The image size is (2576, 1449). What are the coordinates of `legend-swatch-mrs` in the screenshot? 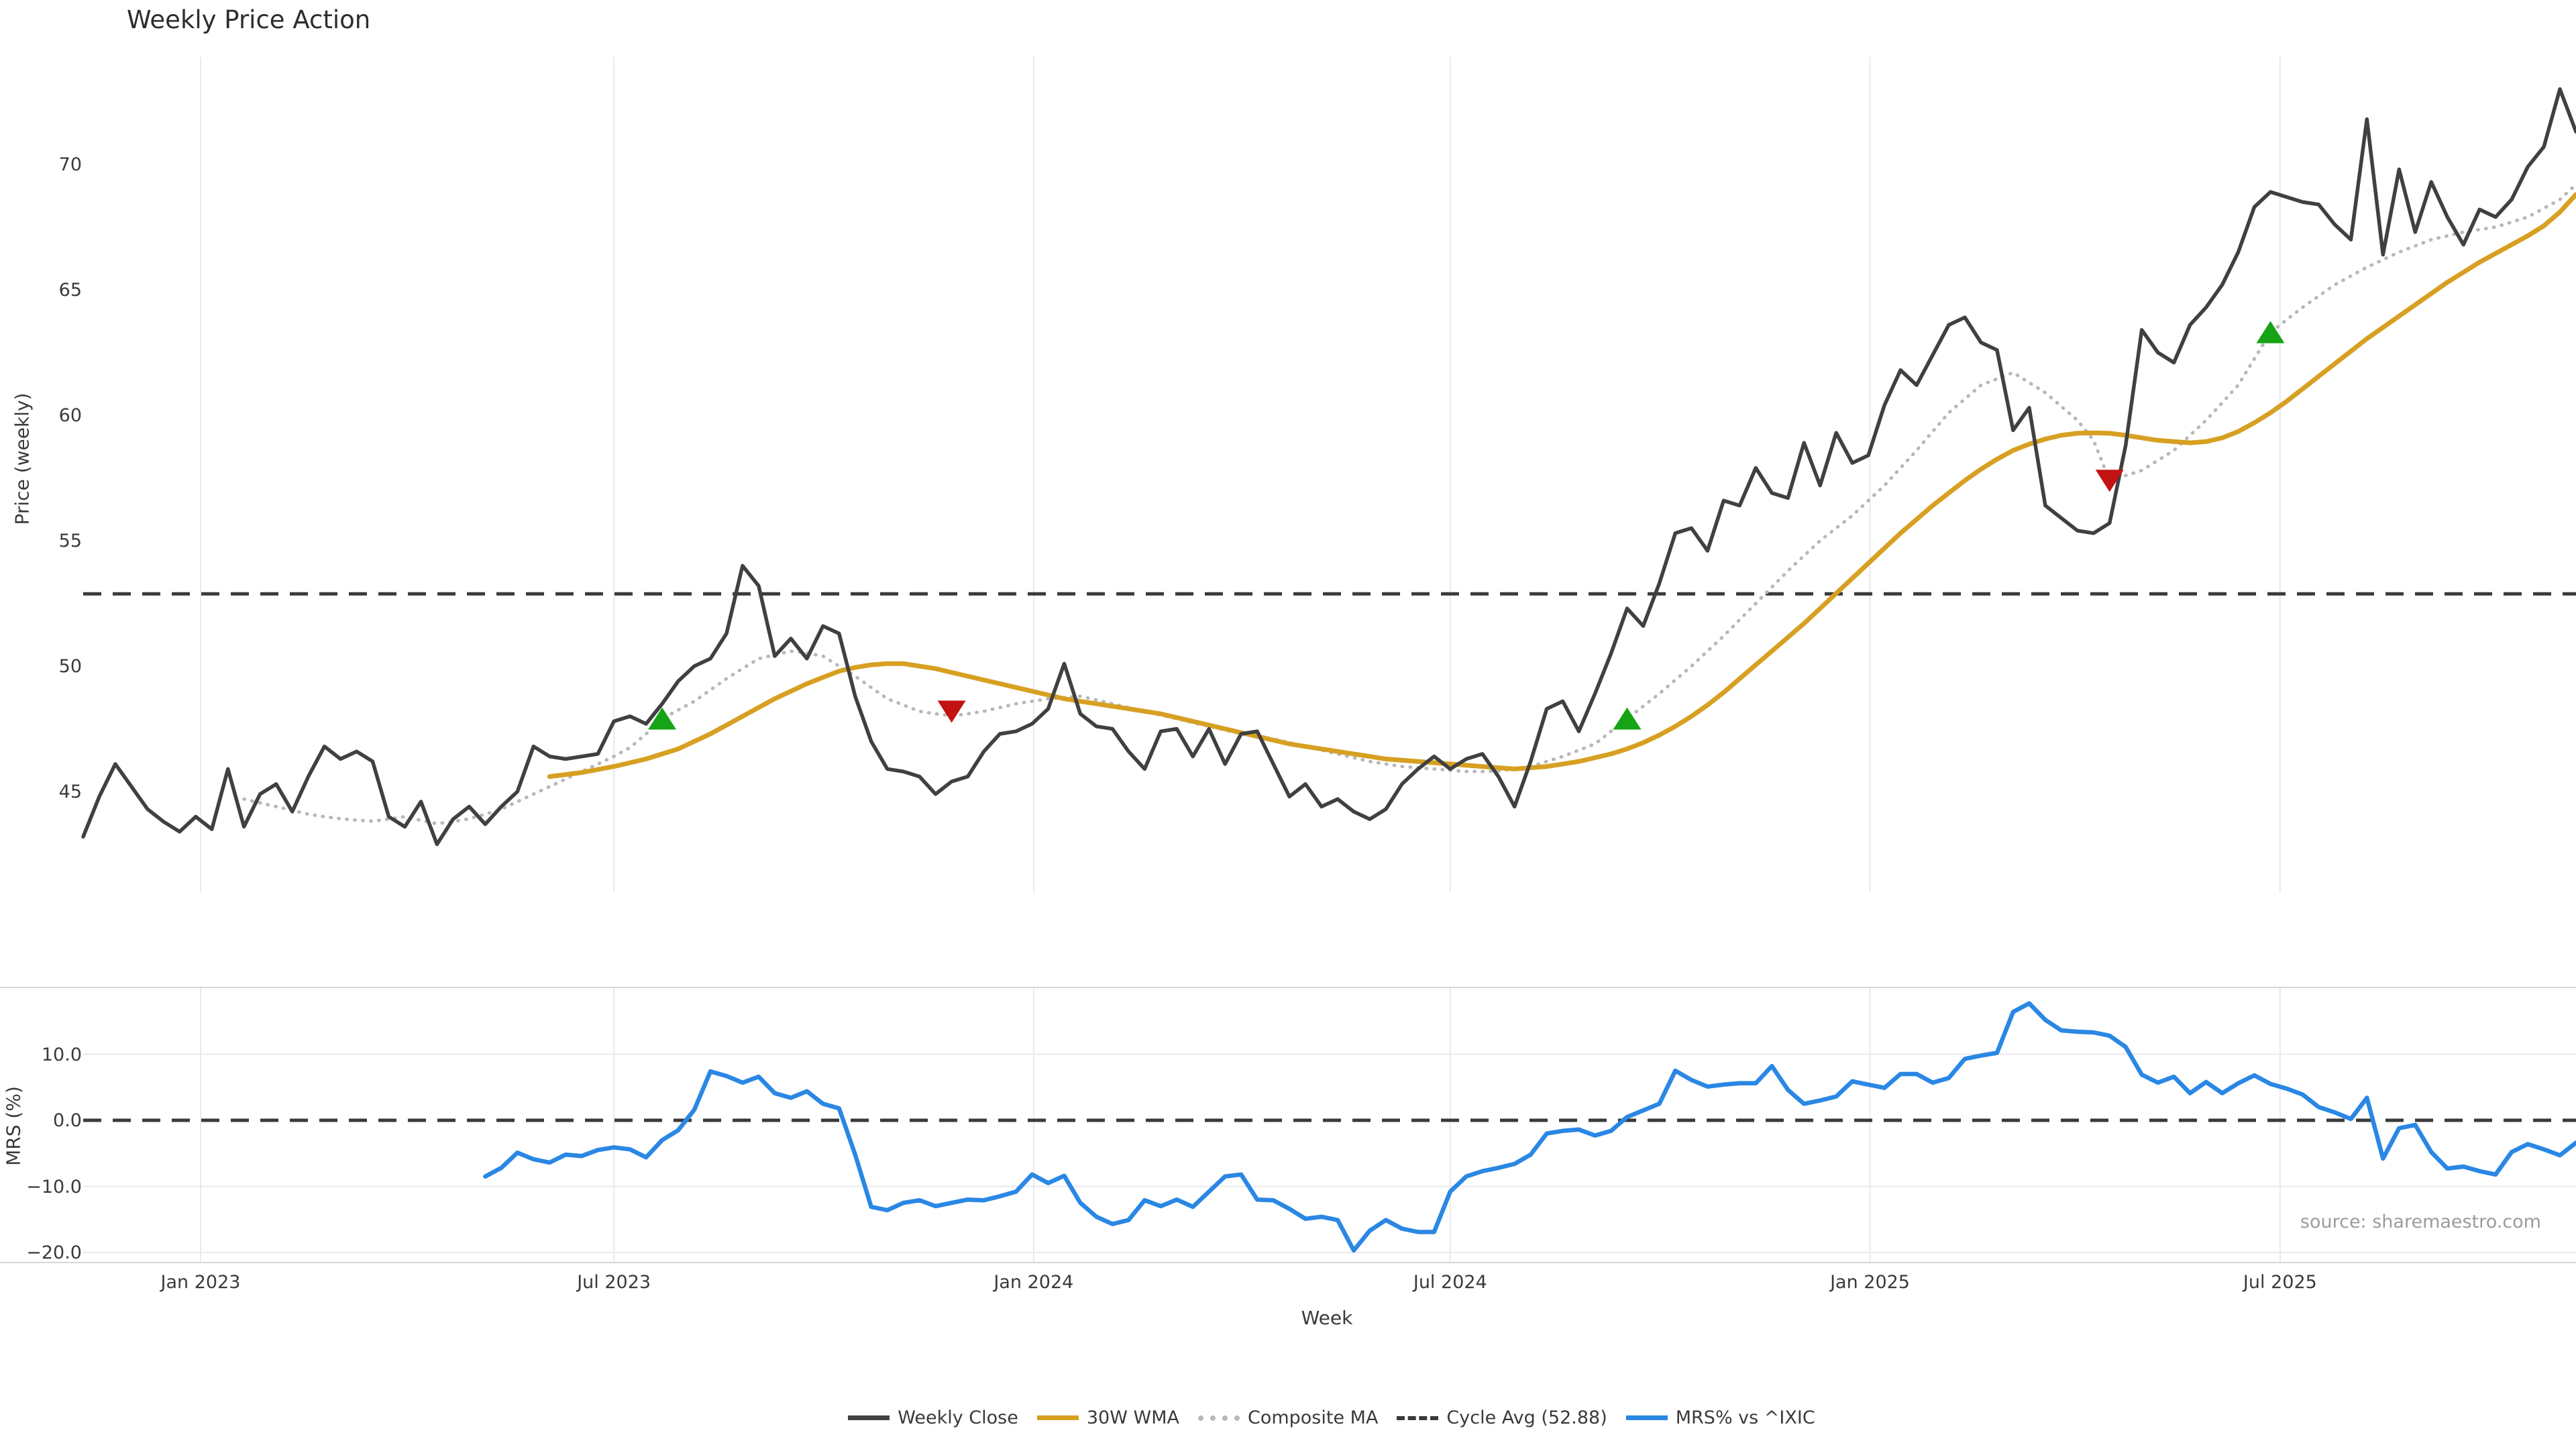 It's located at (1646, 1417).